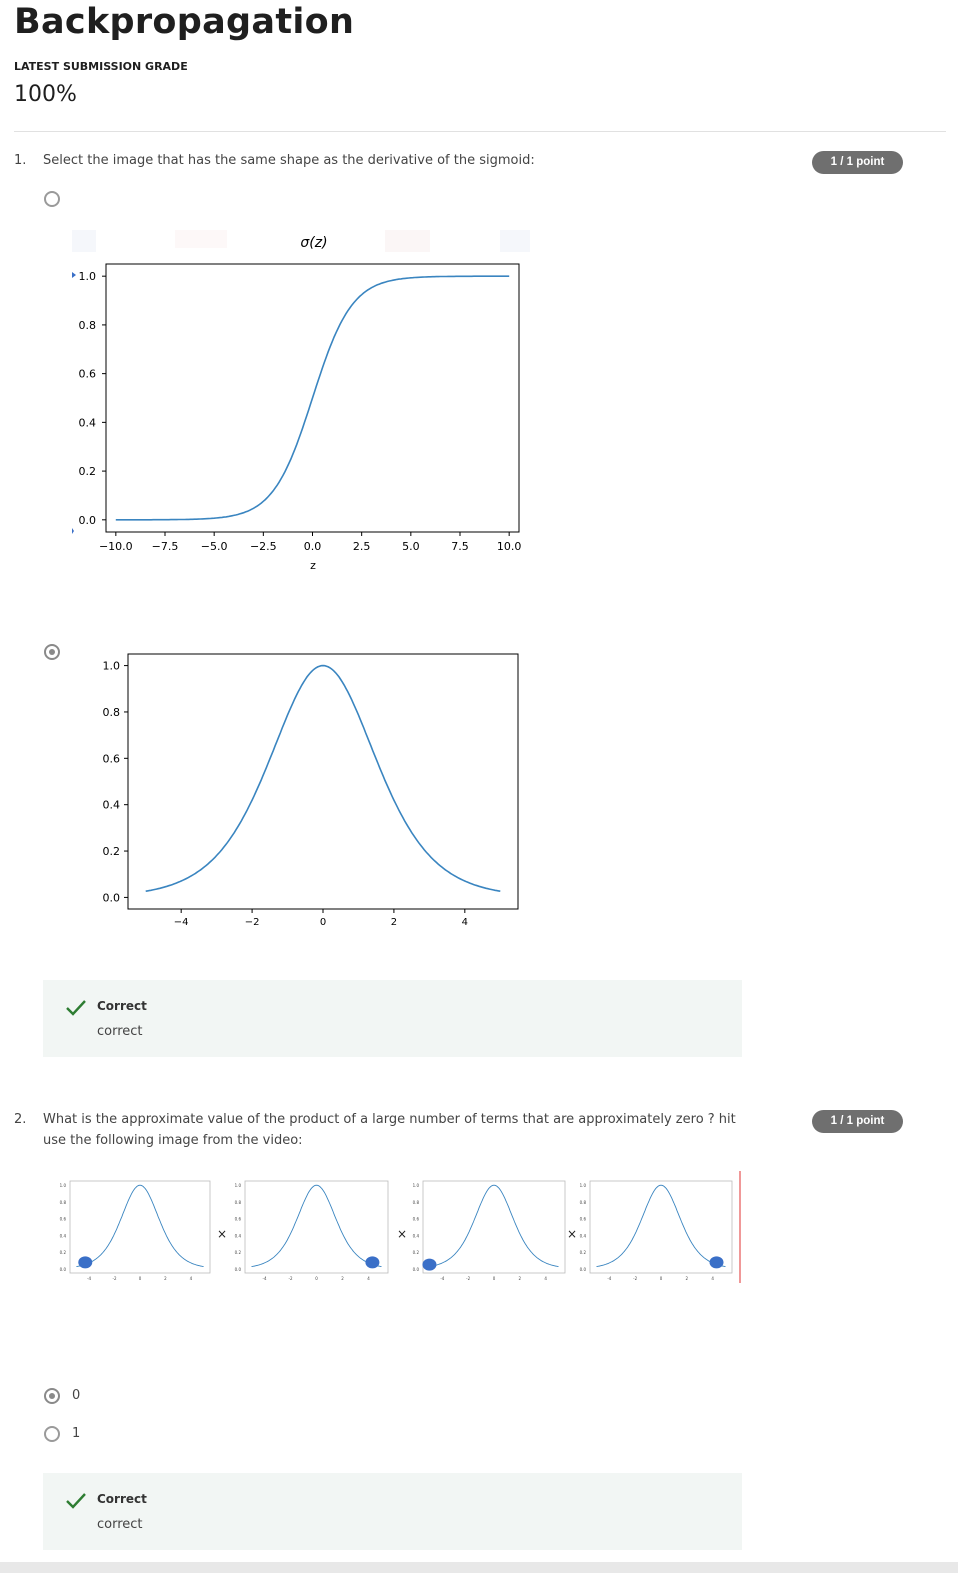 The height and width of the screenshot is (1573, 958). What do you see at coordinates (120, 1524) in the screenshot?
I see `q2-feedback-text: correct` at bounding box center [120, 1524].